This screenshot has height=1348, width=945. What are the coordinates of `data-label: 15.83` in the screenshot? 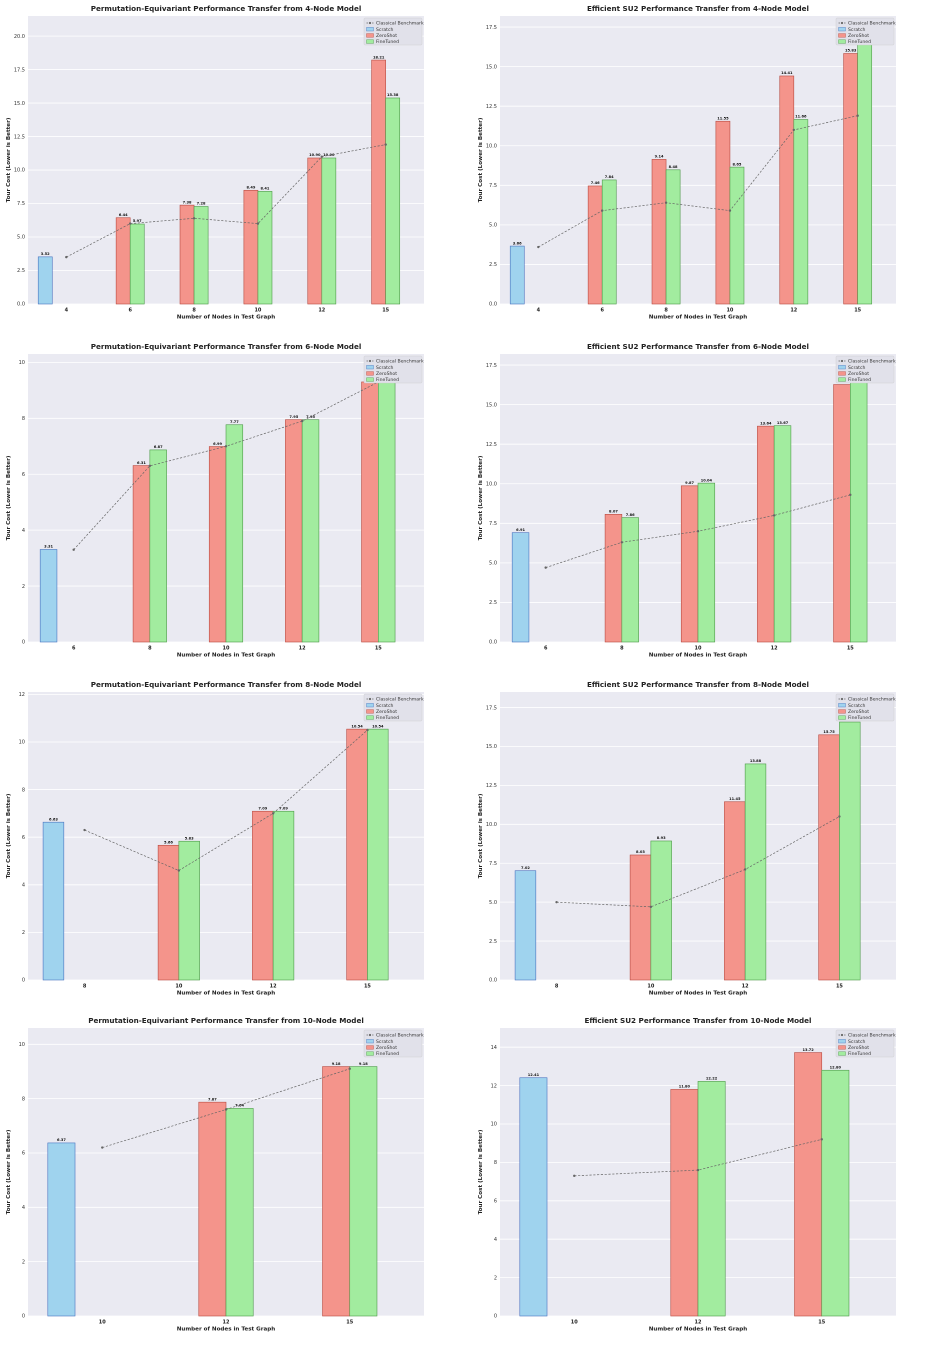 It's located at (851, 51).